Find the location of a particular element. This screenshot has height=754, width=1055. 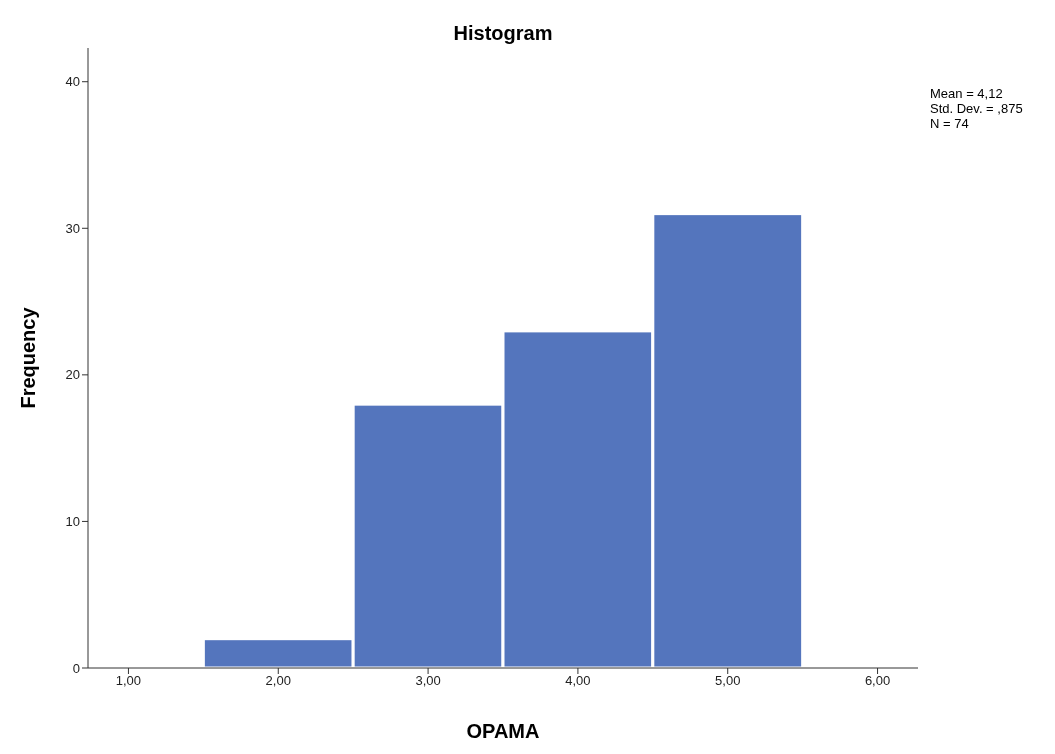

chart-title: Histogram is located at coordinates (503, 33).